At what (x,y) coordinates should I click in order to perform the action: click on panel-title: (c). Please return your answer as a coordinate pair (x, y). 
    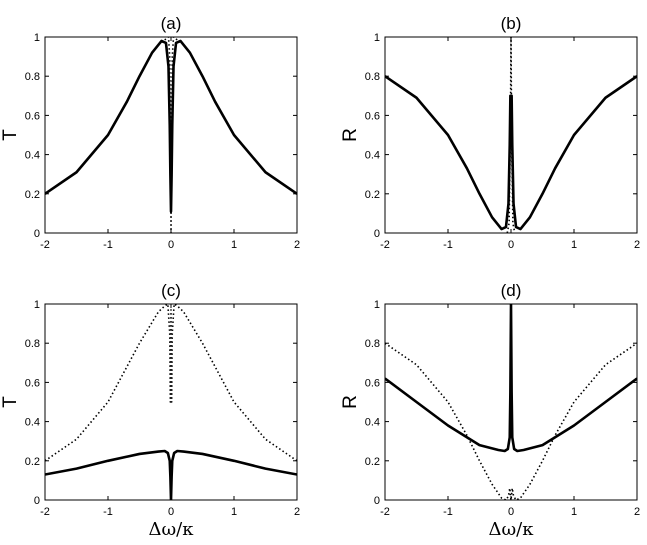
    Looking at the image, I should click on (171, 290).